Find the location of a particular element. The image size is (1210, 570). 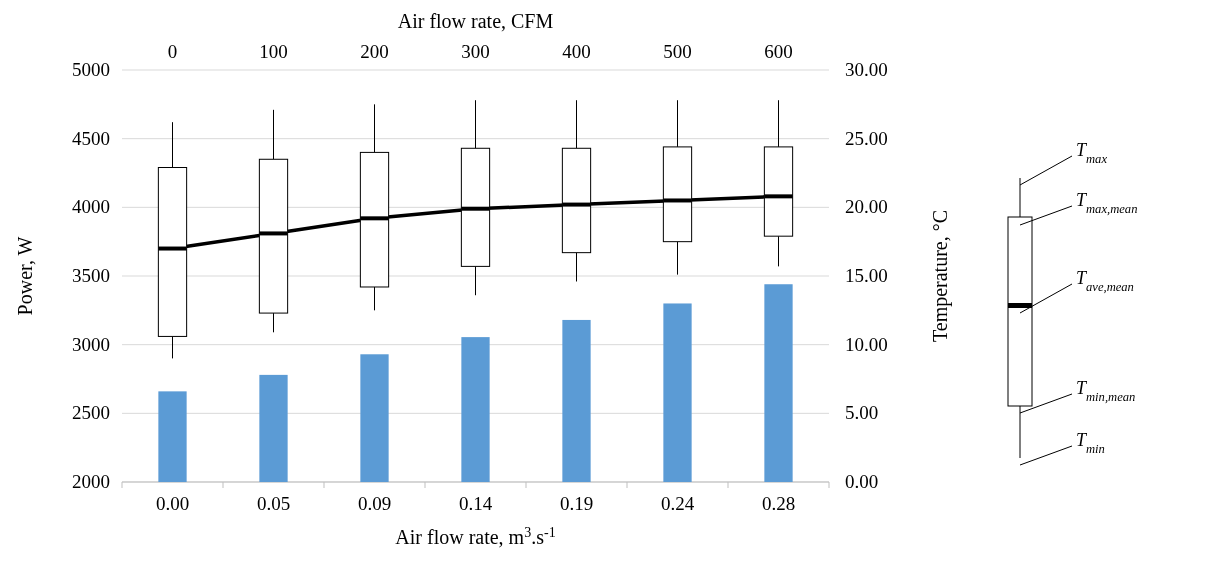

y2-tick-label: 30.00 is located at coordinates (866, 69).